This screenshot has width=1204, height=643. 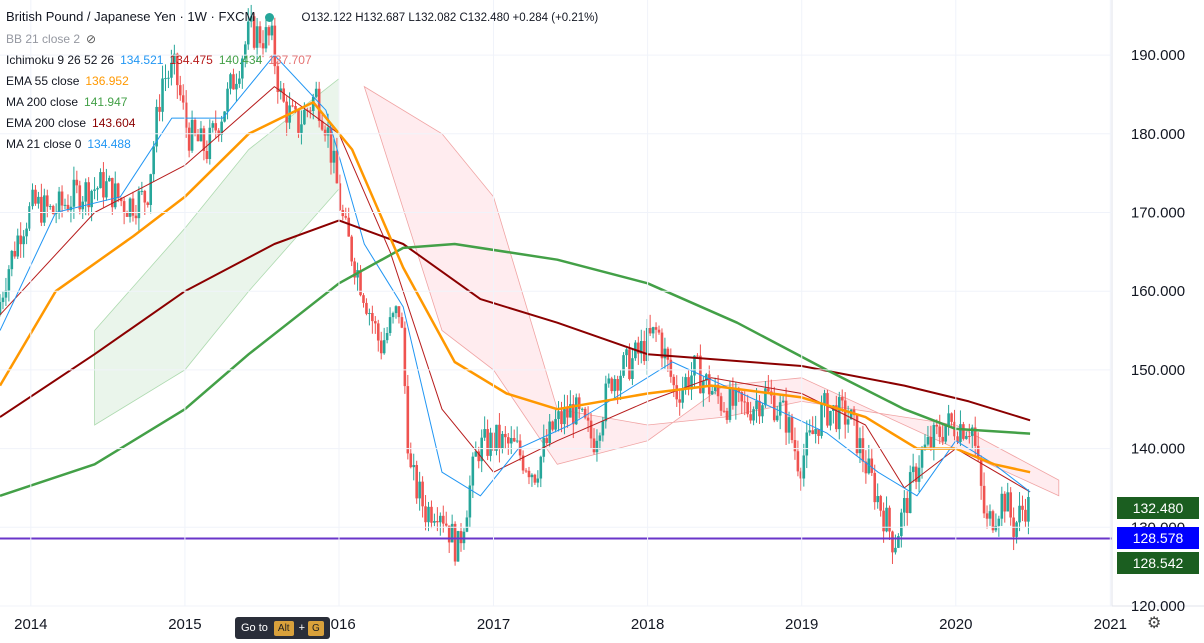 What do you see at coordinates (1110, 624) in the screenshot?
I see `x-tick-label: 2021` at bounding box center [1110, 624].